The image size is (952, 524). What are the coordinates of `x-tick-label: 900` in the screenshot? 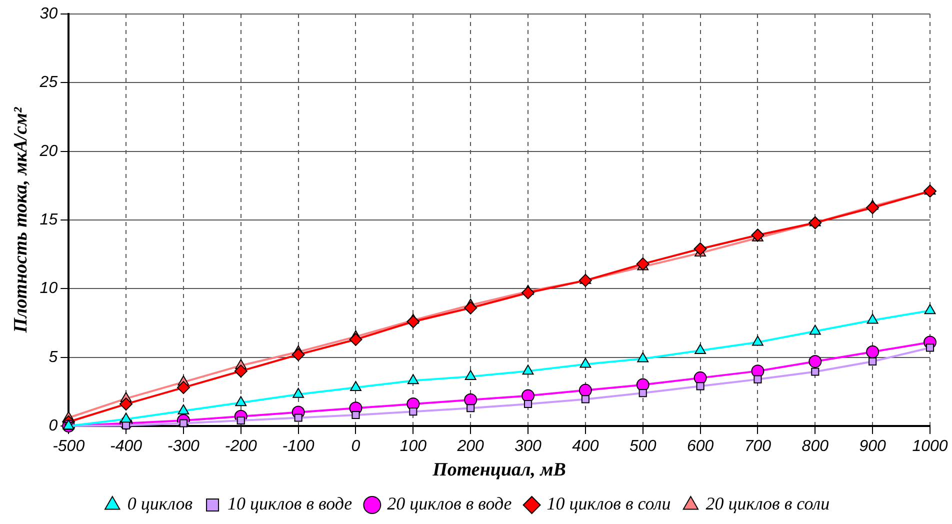 It's located at (872, 447).